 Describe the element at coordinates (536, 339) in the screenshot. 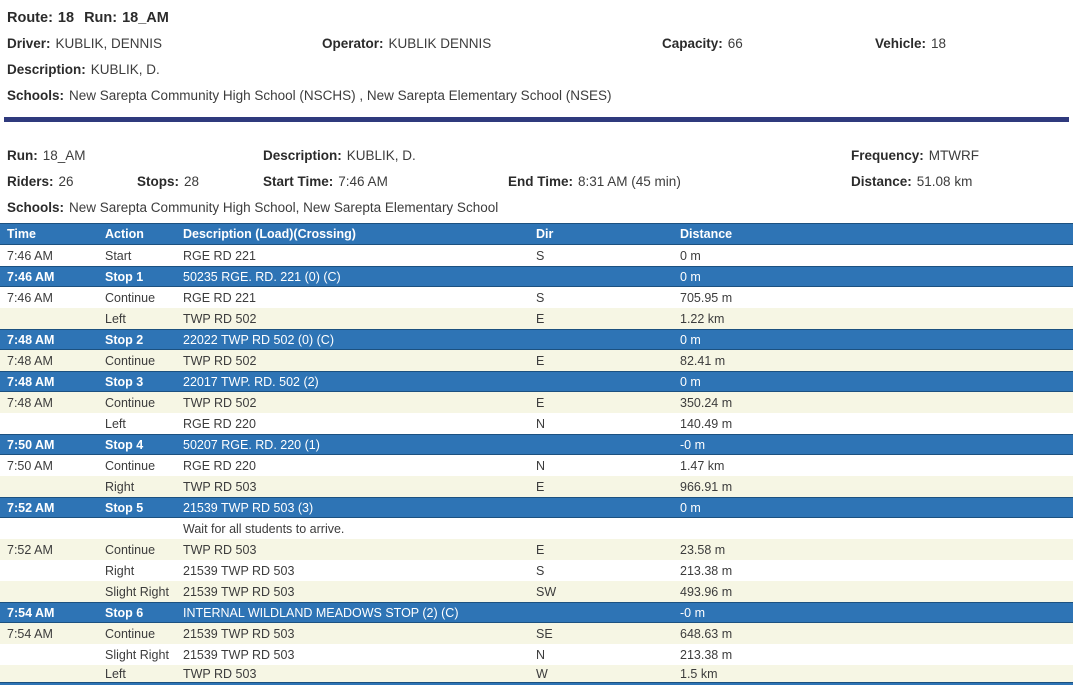

I see `table-row-stop: 7:48 AM Stop 2 22022 TWP RD 502 (0) (C) 0 m` at that location.